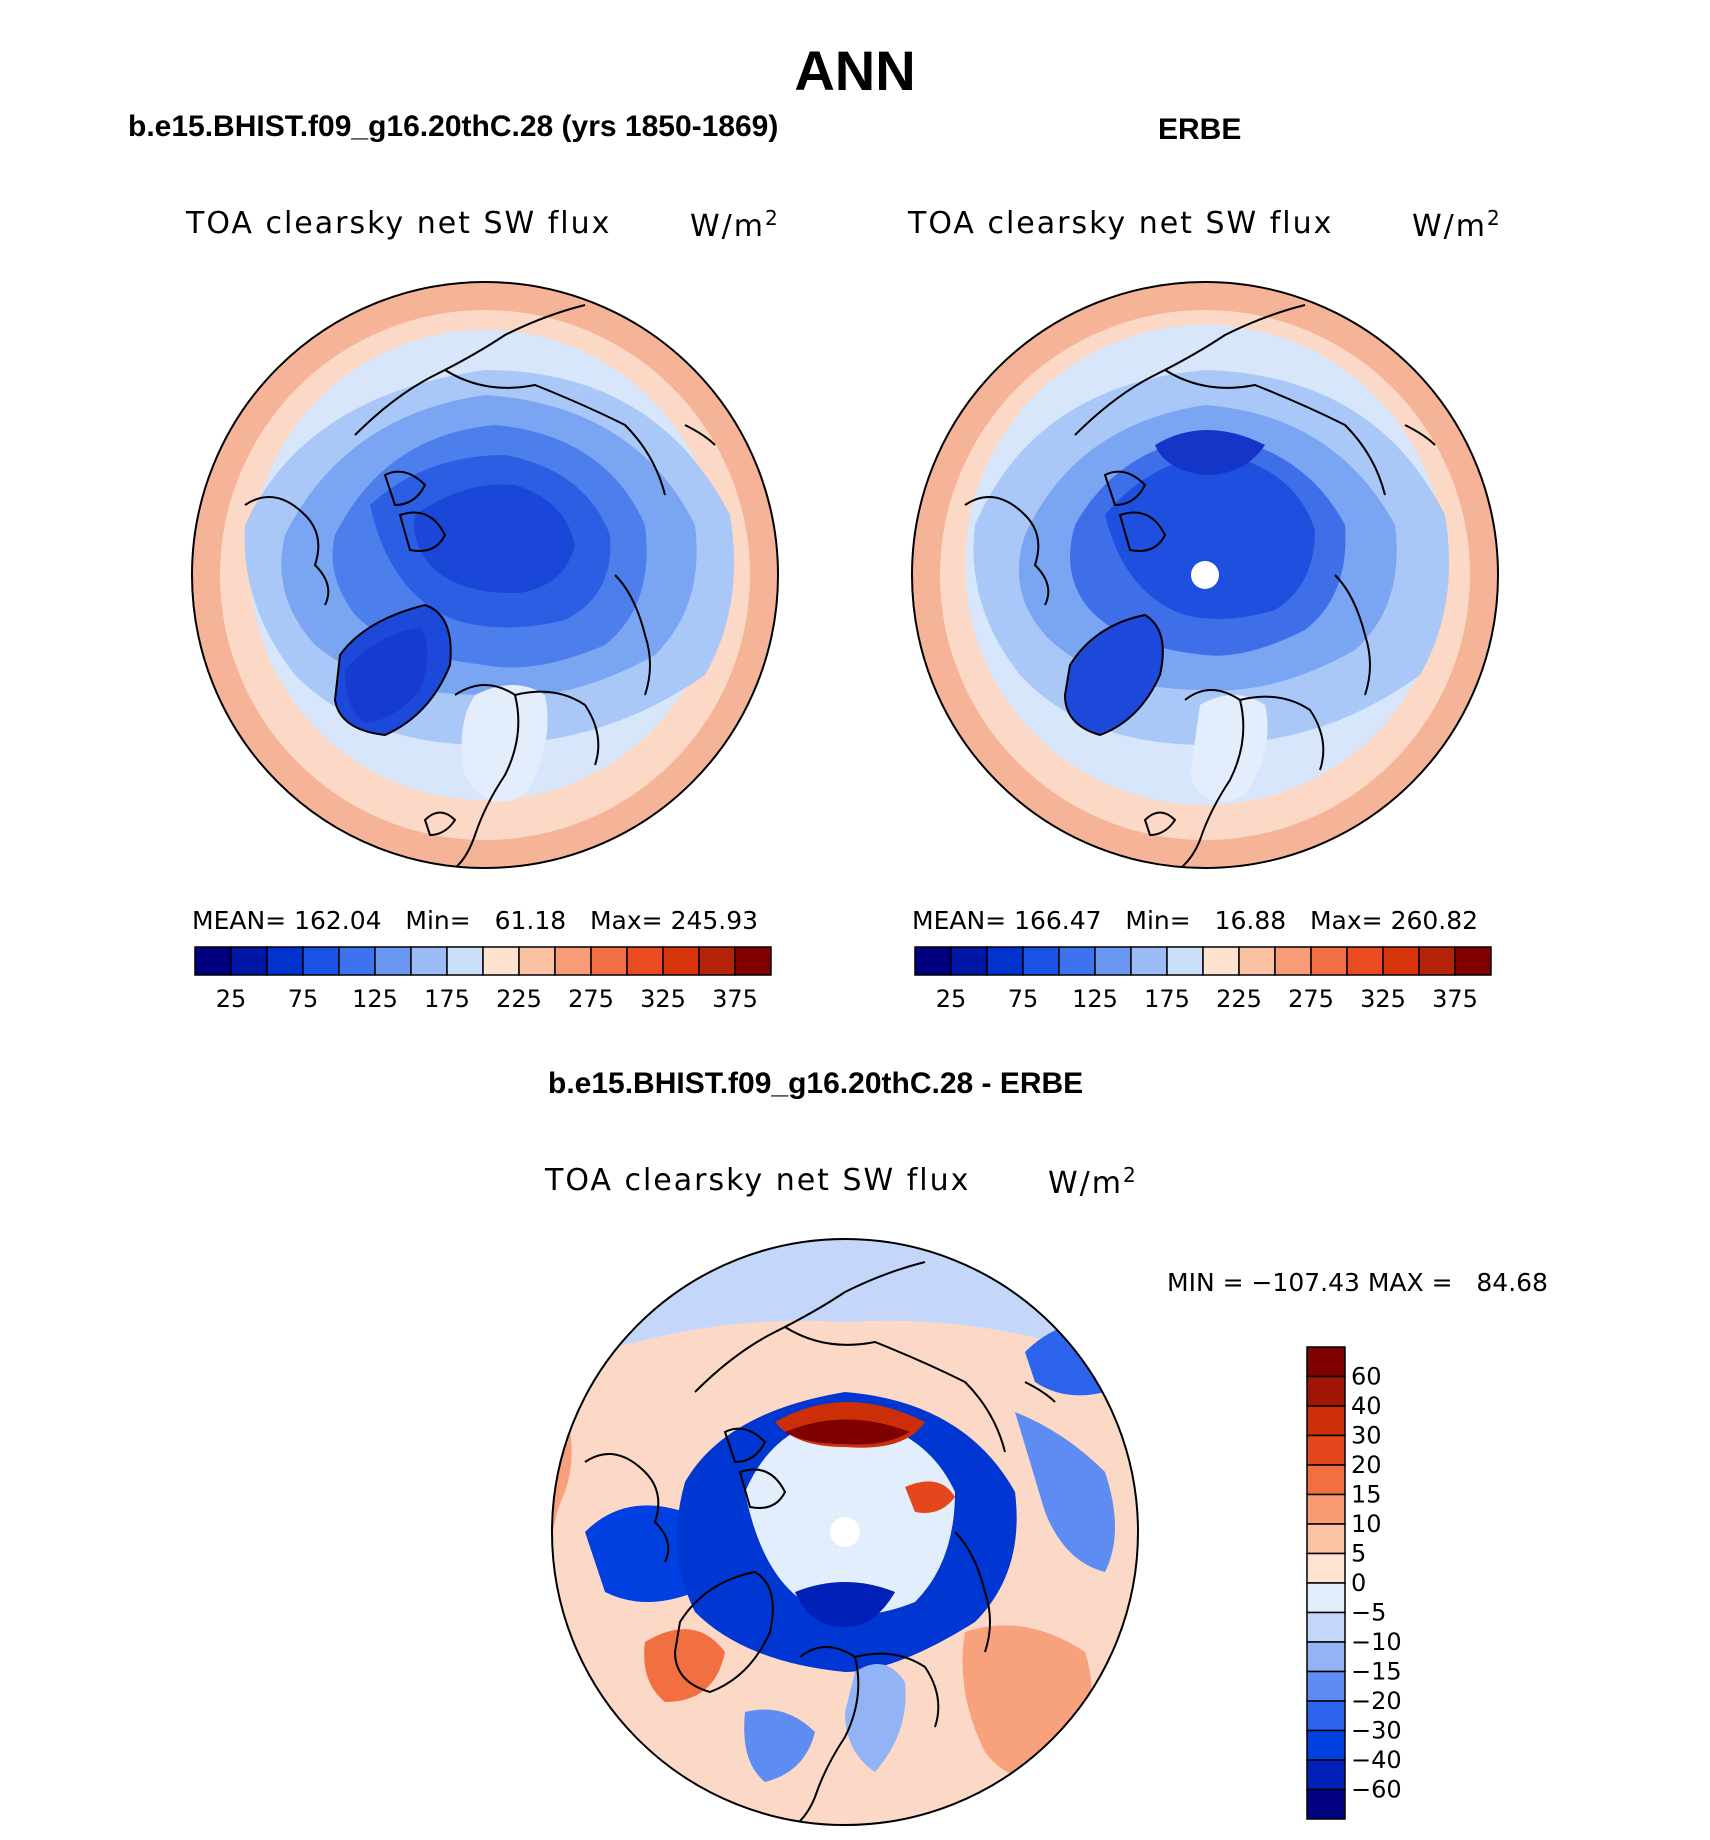 The width and height of the screenshot is (1710, 1840). What do you see at coordinates (1357, 1282) in the screenshot?
I see `difference-minmax: MIN = −107.43 MAX = 84.68` at bounding box center [1357, 1282].